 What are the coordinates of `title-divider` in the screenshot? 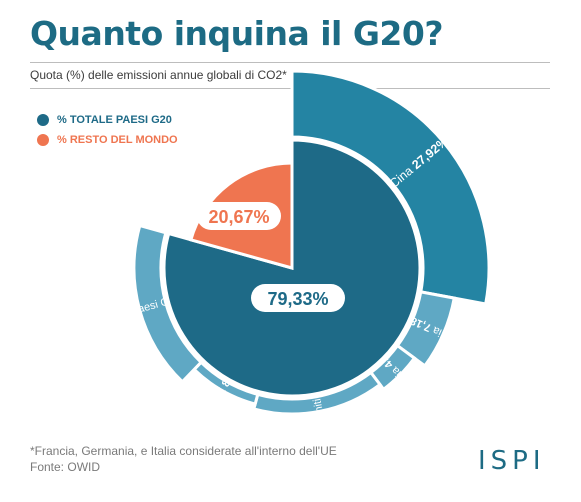 It's located at (290, 62).